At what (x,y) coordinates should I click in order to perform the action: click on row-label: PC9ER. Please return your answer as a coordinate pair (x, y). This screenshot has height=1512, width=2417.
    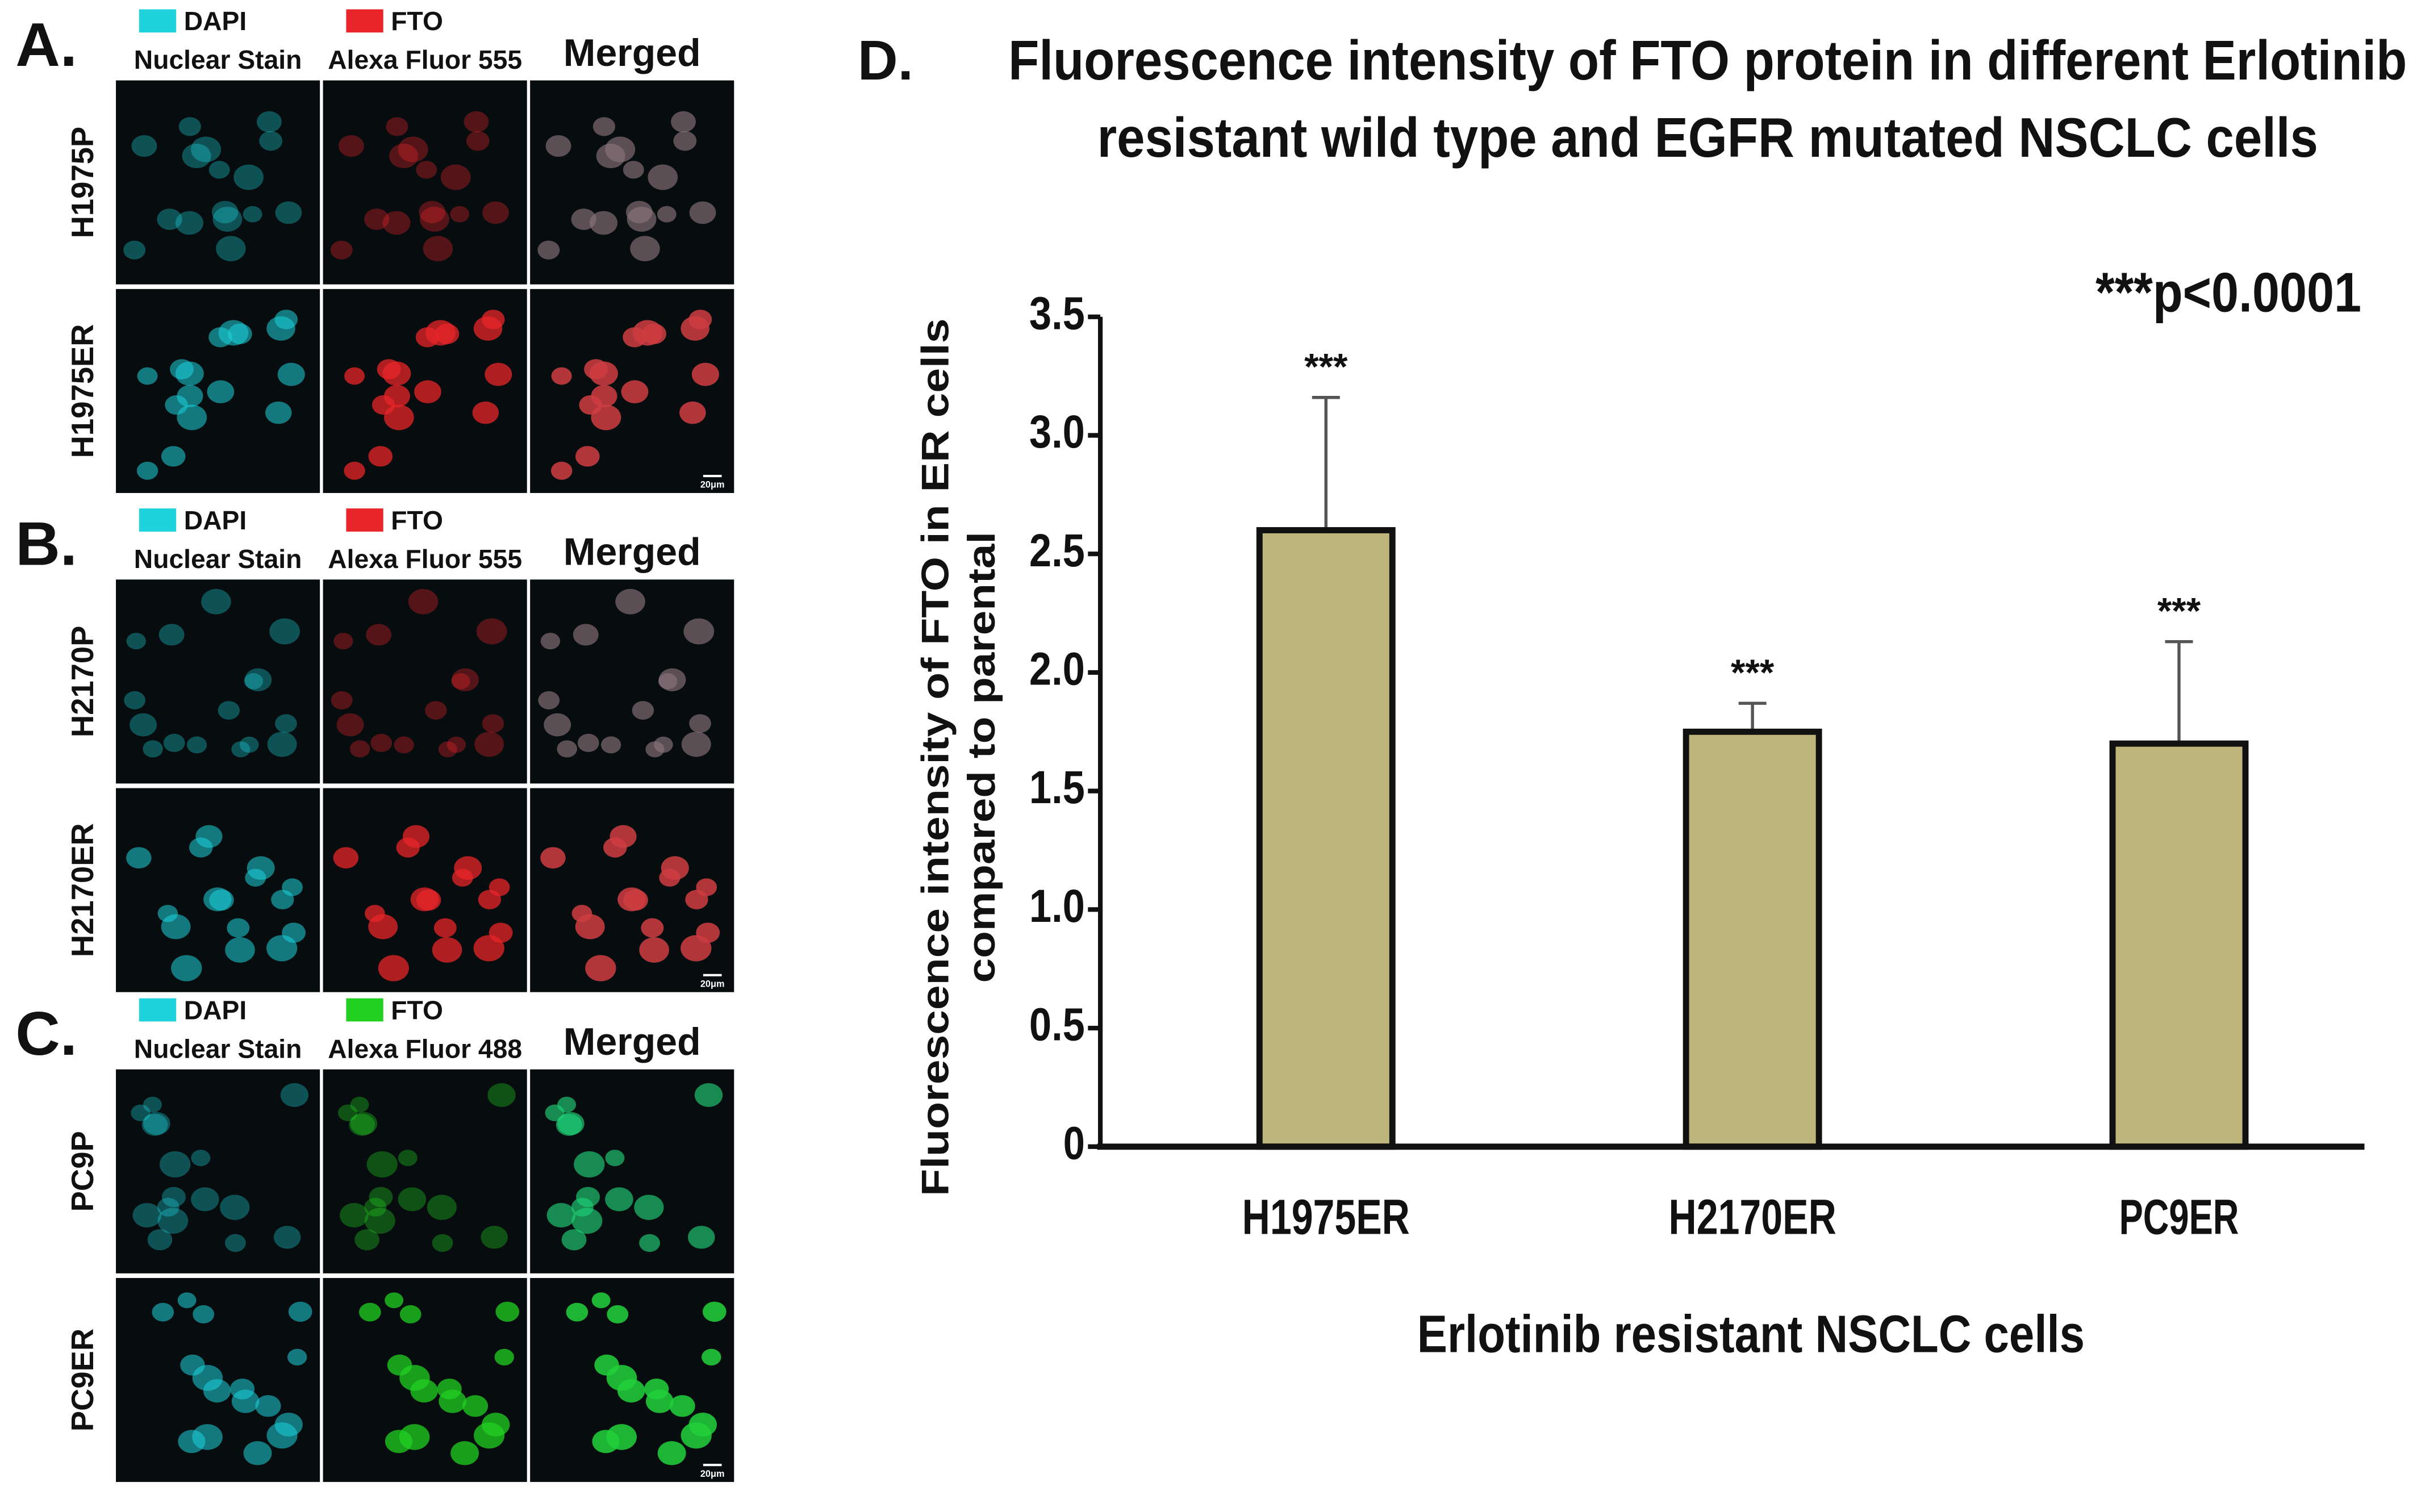
    Looking at the image, I should click on (82, 1380).